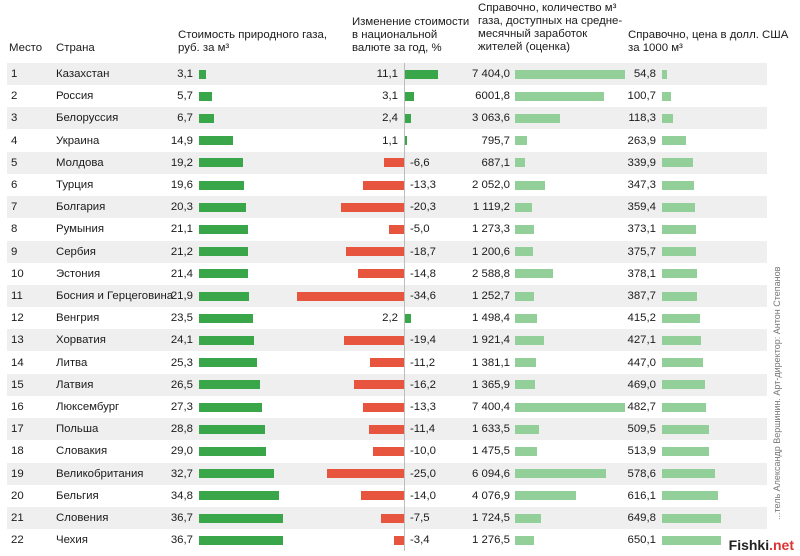  Describe the element at coordinates (490, 118) in the screenshot. I see `volume-label: 3 063,6` at that location.